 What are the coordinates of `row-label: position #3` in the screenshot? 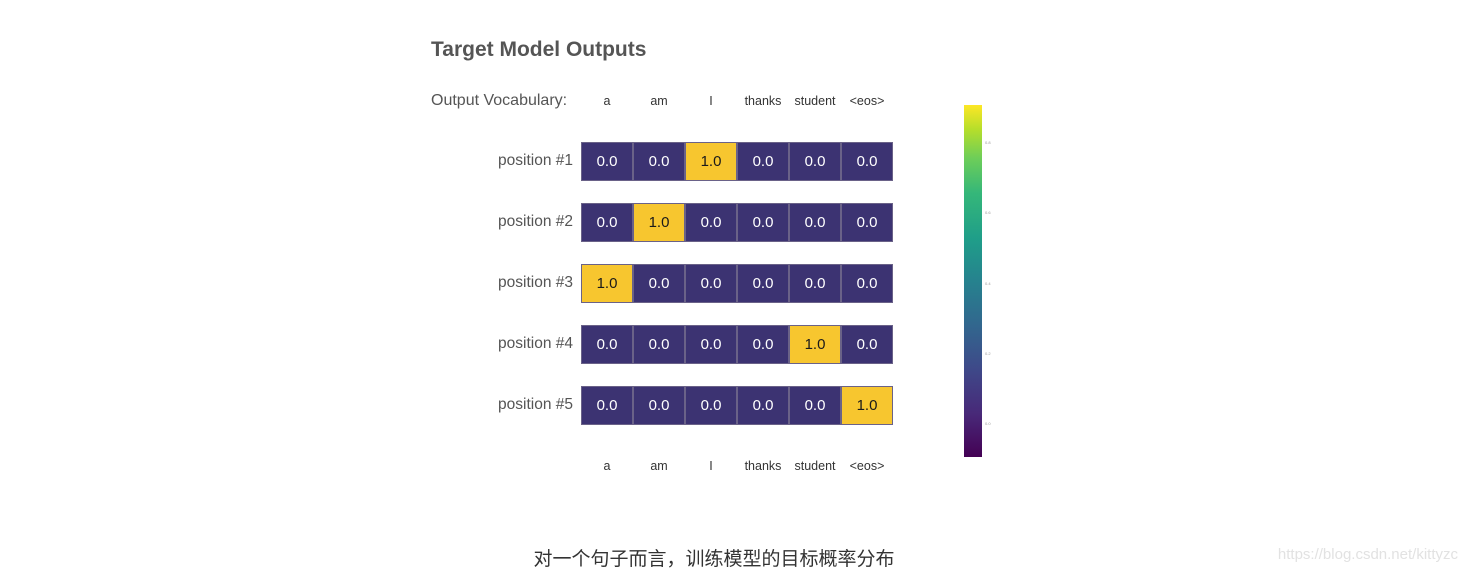 It's located at (535, 282).